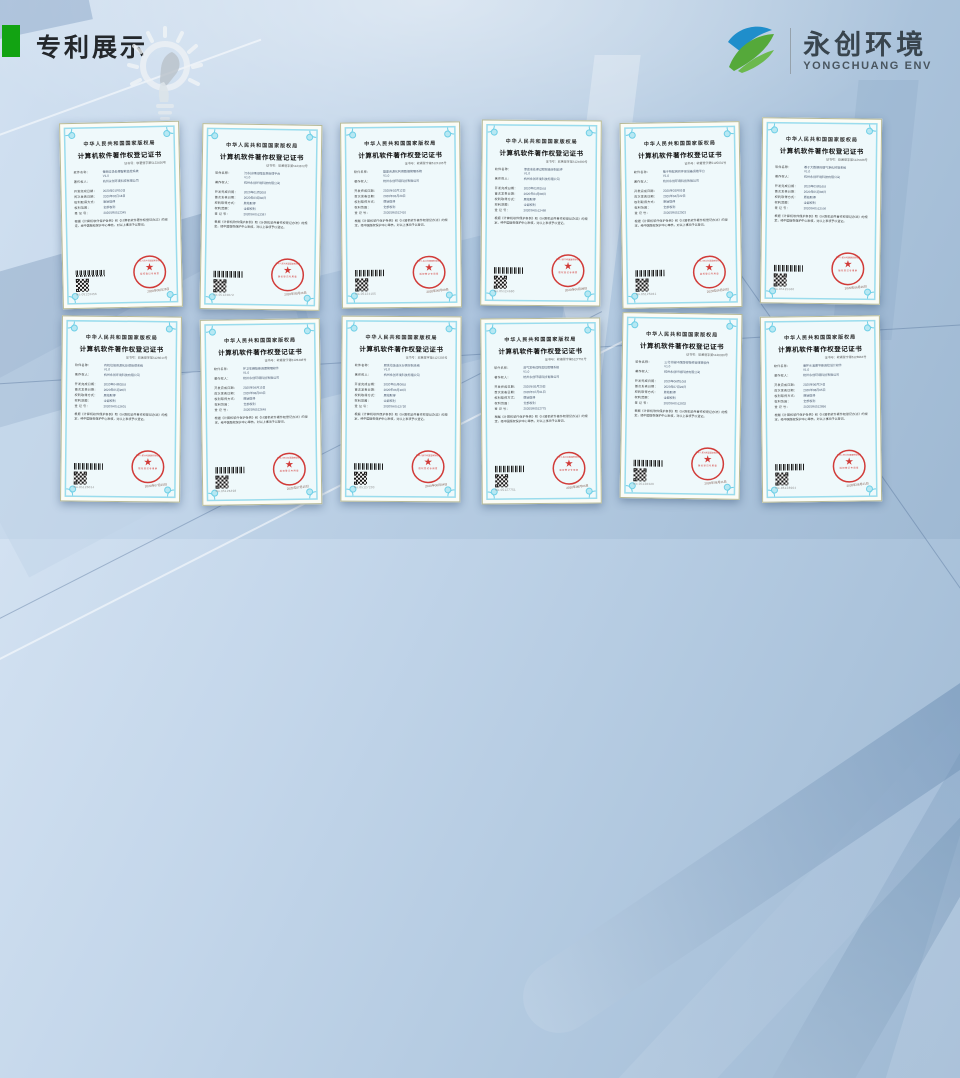 This screenshot has width=960, height=1078. Describe the element at coordinates (535, 189) in the screenshot. I see `dev-date: 2020年02月25日` at that location.